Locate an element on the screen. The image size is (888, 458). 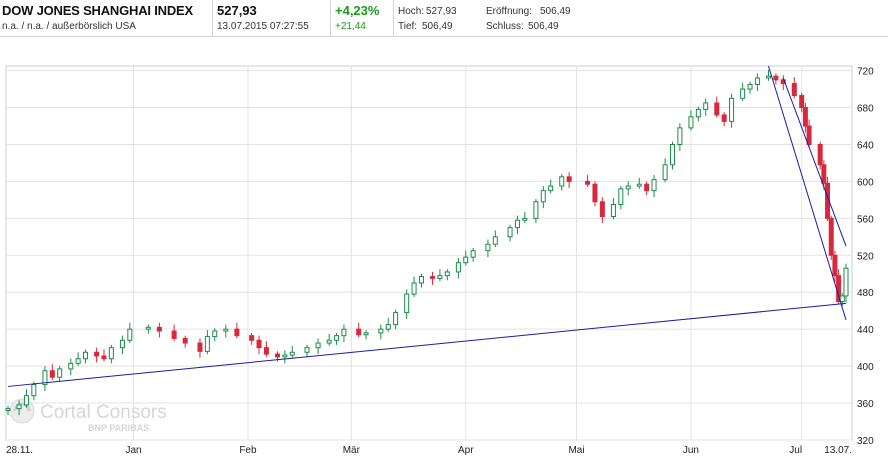
watermark-line1: Cortal Consors is located at coordinates (103, 412).